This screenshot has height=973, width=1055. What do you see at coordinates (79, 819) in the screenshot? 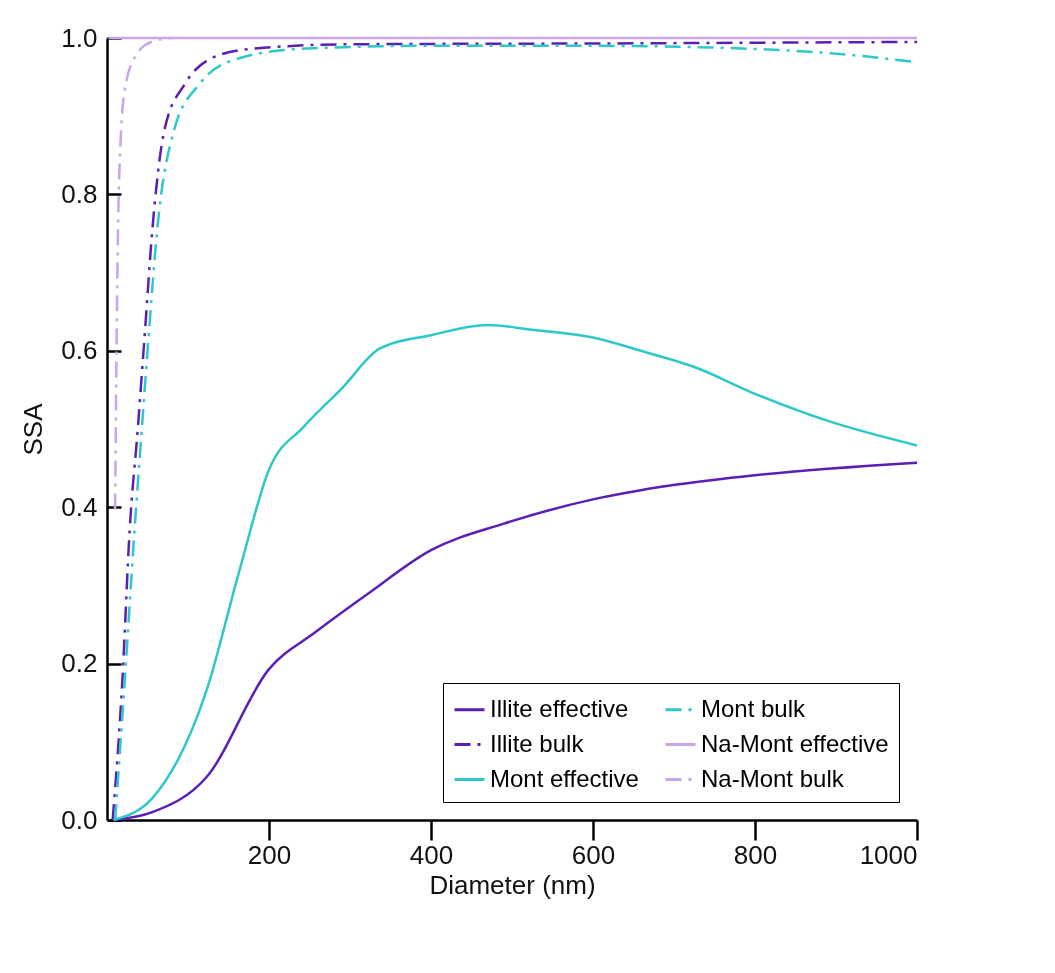
I see `y-tick-label: 0.0` at bounding box center [79, 819].